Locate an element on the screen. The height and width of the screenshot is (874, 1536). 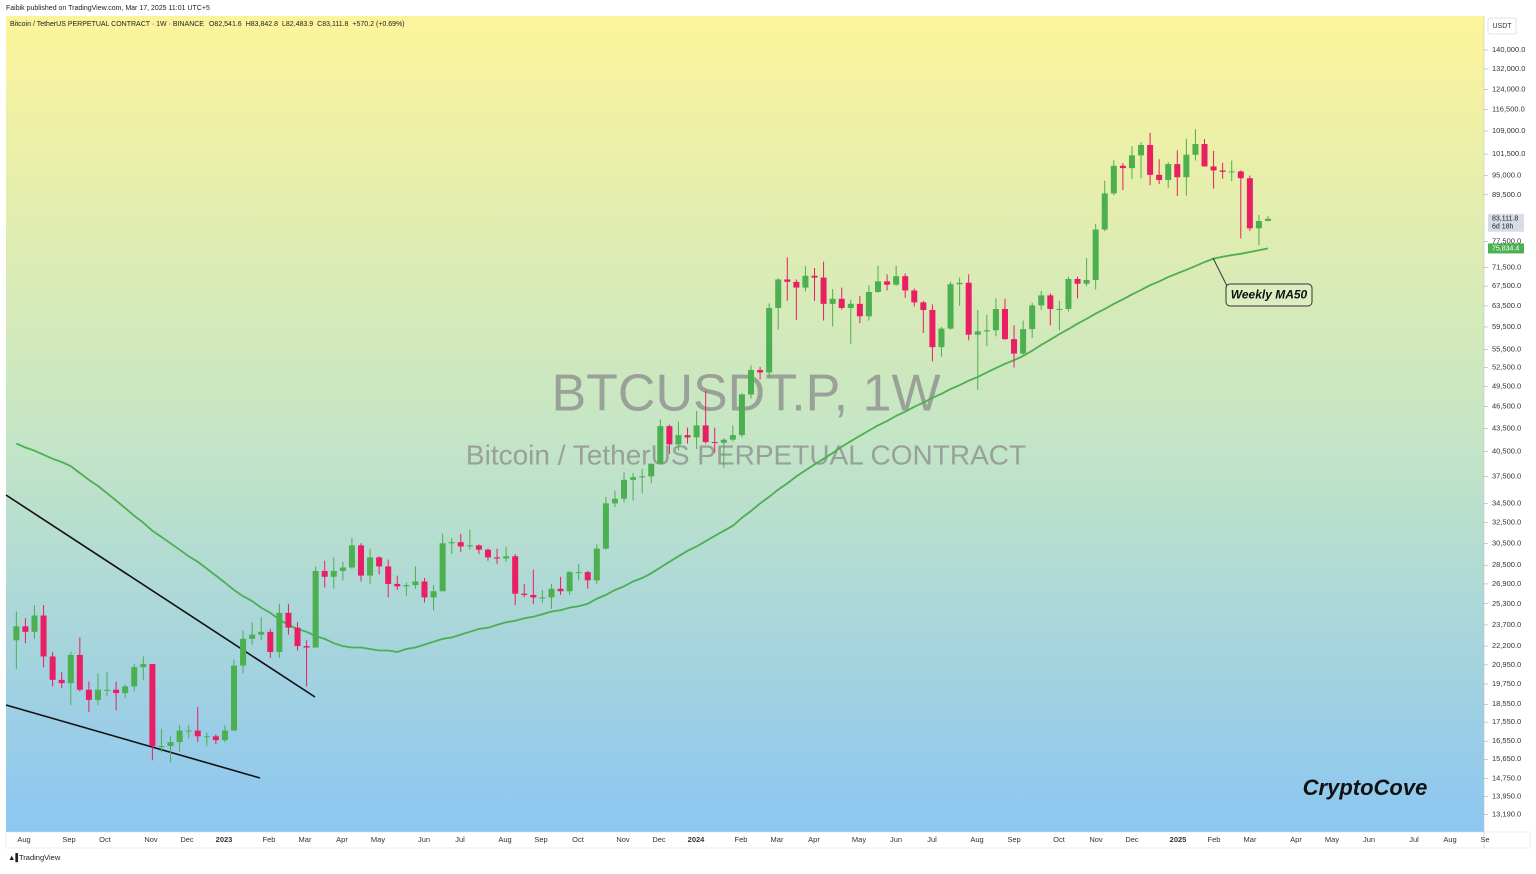
y-tick-label: 52,500.0 is located at coordinates (1506, 366).